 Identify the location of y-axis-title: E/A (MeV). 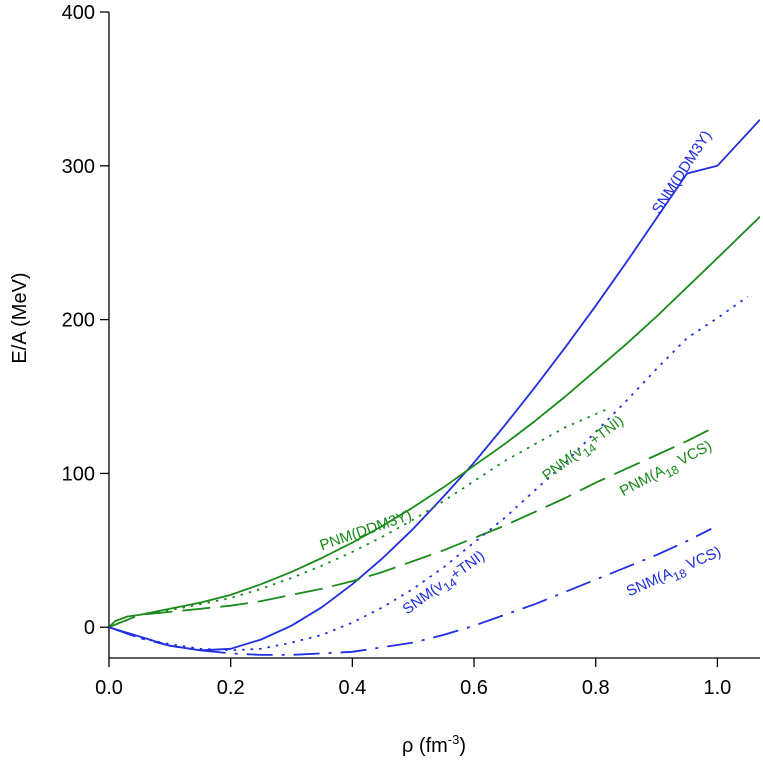
(20, 317).